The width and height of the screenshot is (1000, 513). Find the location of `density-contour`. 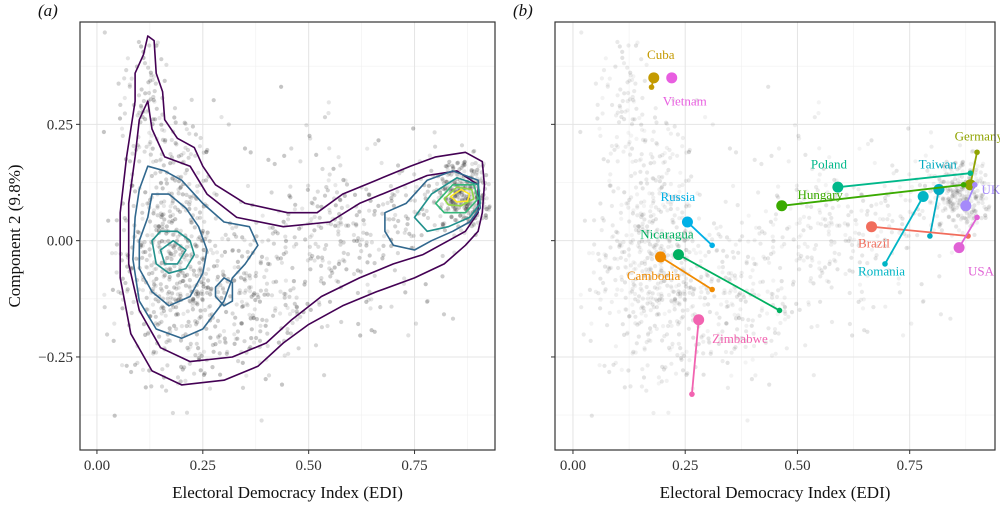

density-contour is located at coordinates (432, 210).